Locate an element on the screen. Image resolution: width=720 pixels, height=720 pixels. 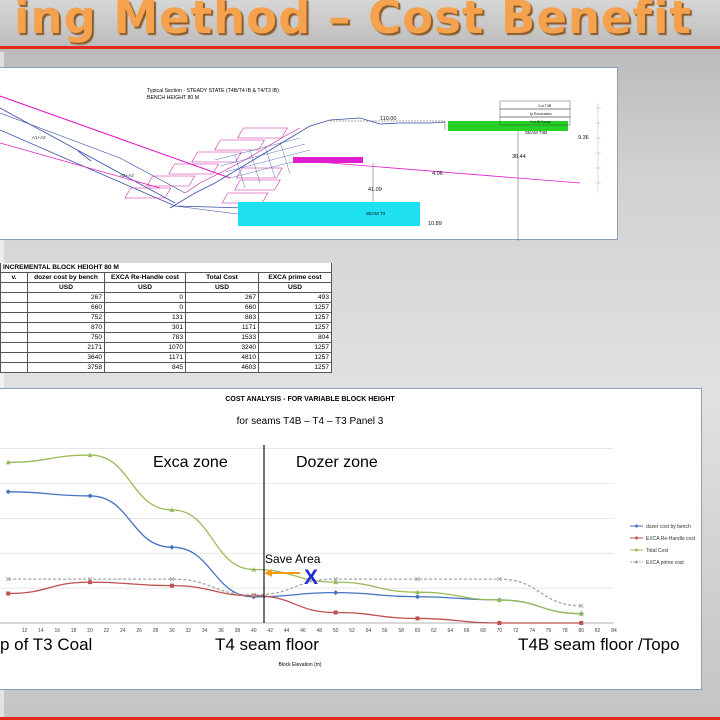
left-floor-label: p of T3 Coal is located at coordinates (46, 644).